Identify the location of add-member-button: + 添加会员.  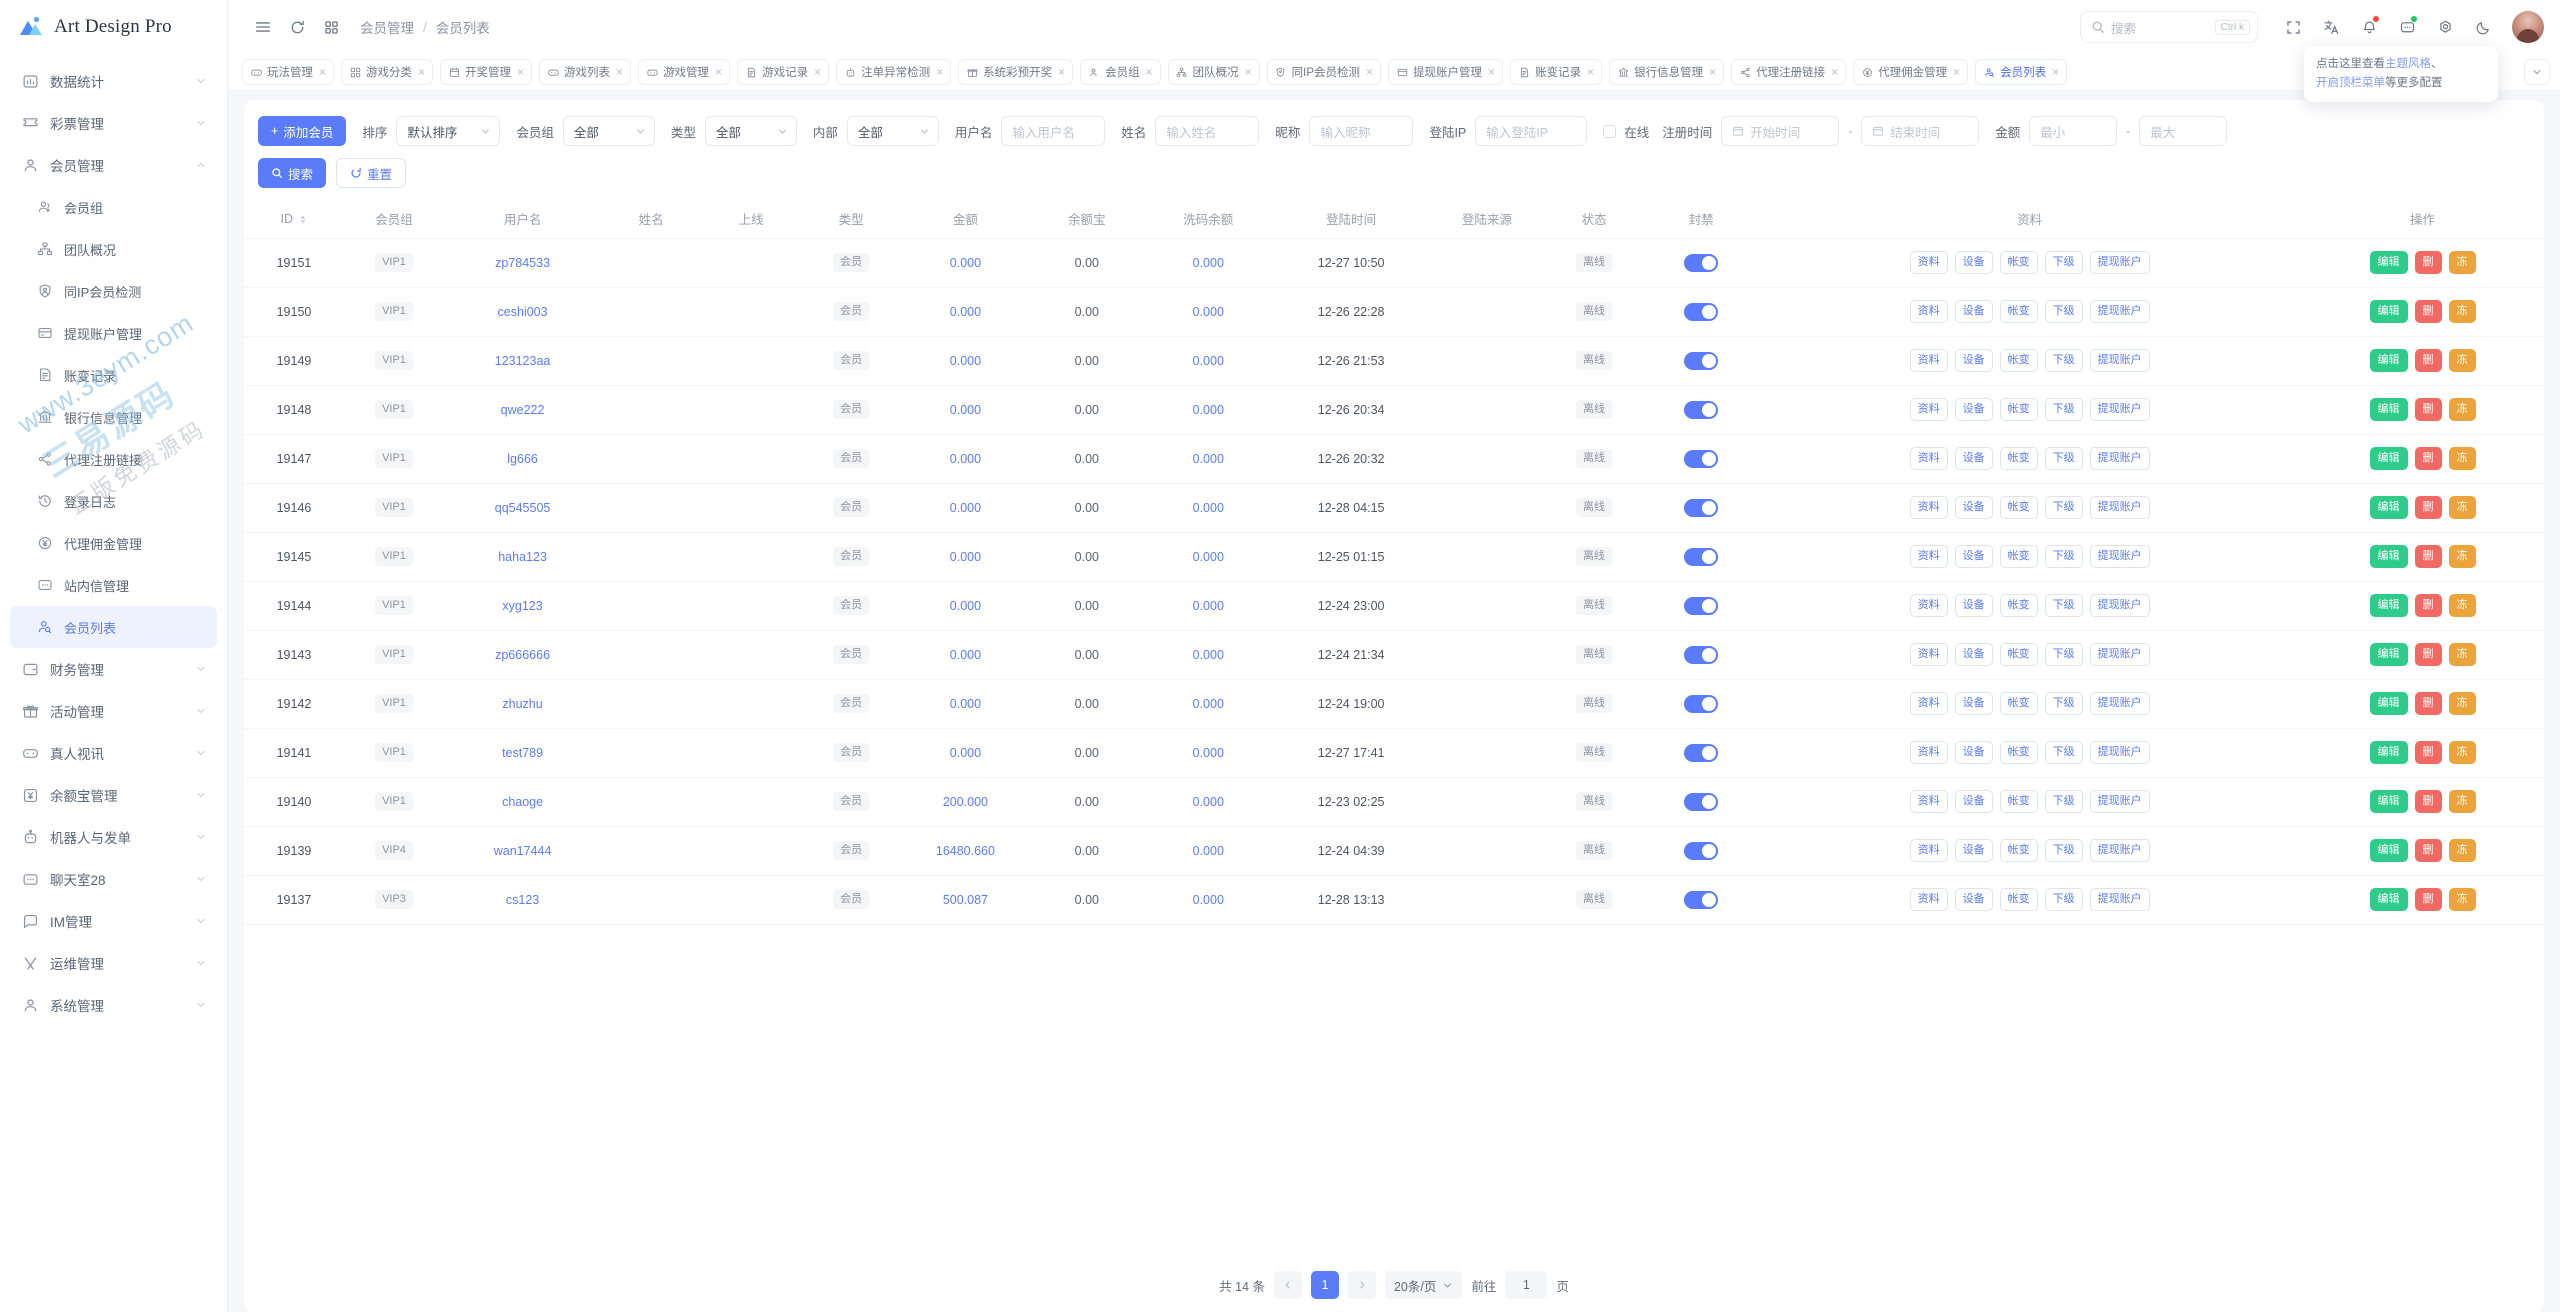
(302, 131).